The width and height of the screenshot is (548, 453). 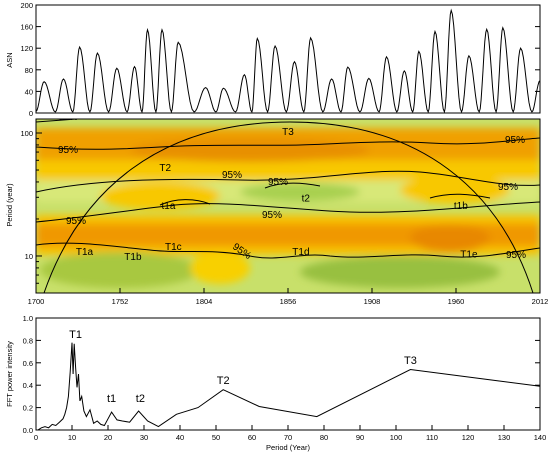 What do you see at coordinates (72, 437) in the screenshot?
I see `fft-xtick-label: 10` at bounding box center [72, 437].